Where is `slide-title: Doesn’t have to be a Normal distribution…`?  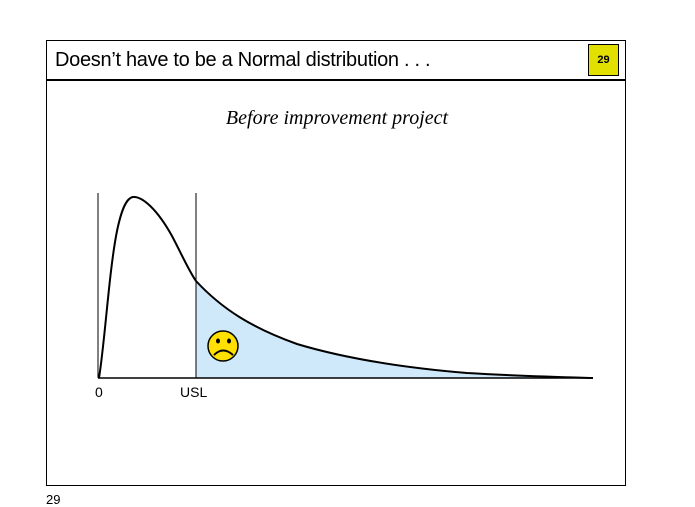
slide-title: Doesn’t have to be a Normal distribution… is located at coordinates (243, 60).